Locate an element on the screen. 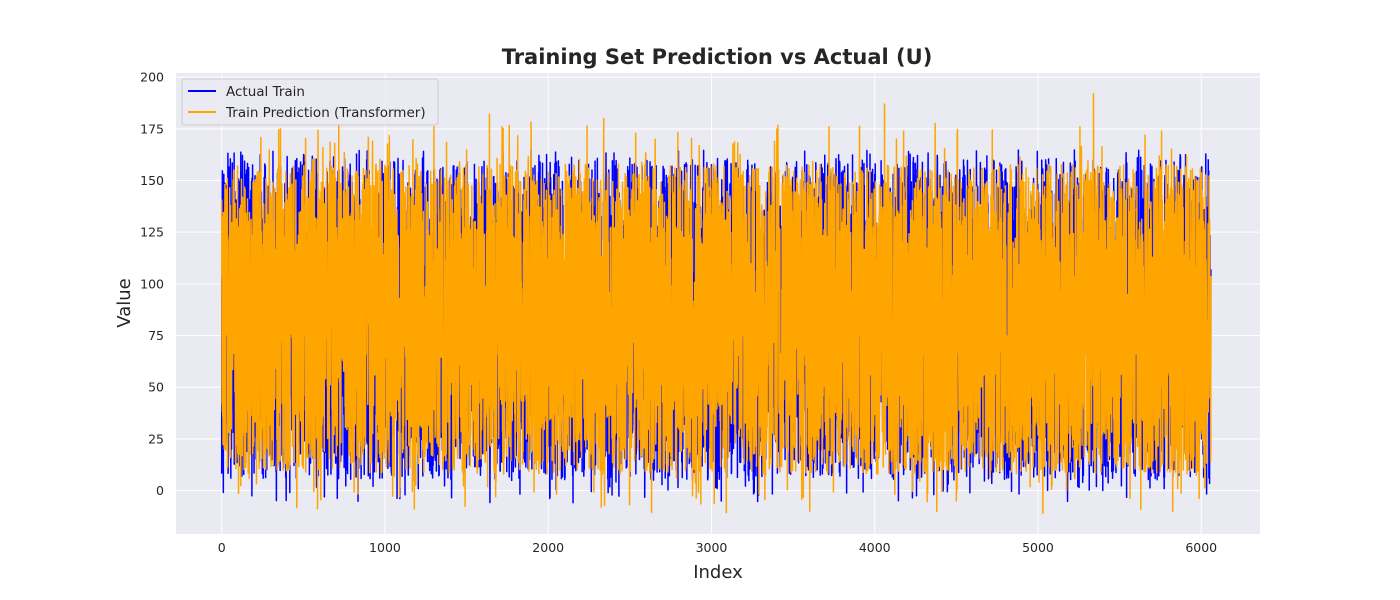  y-tick-label: 175 is located at coordinates (152, 128).